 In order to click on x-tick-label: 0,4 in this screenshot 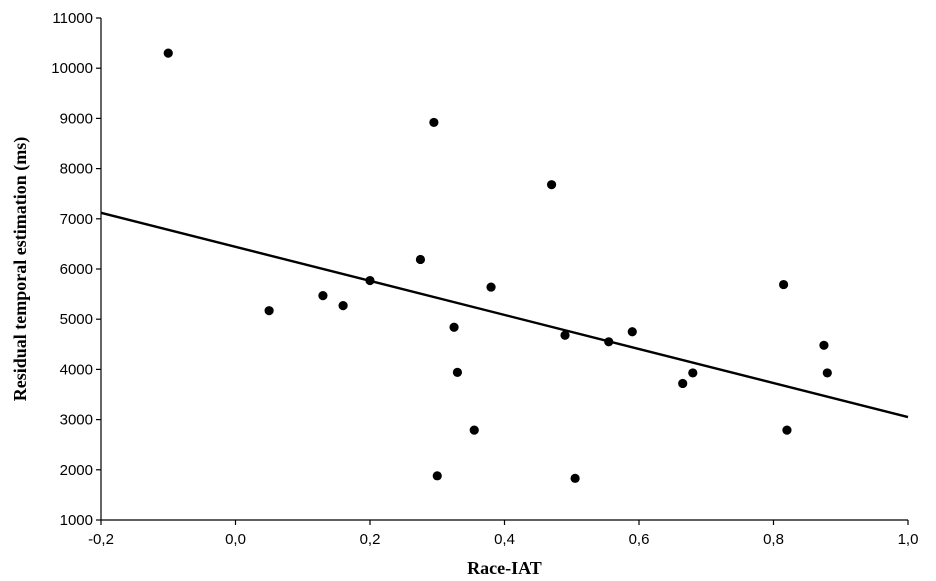, I will do `click(504, 539)`.